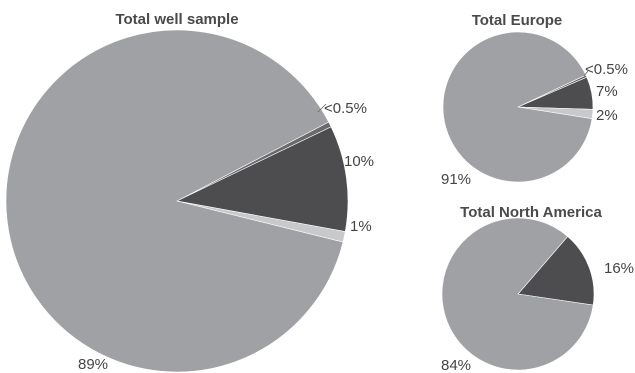  I want to click on chart-title: Total North America, so click(531, 212).